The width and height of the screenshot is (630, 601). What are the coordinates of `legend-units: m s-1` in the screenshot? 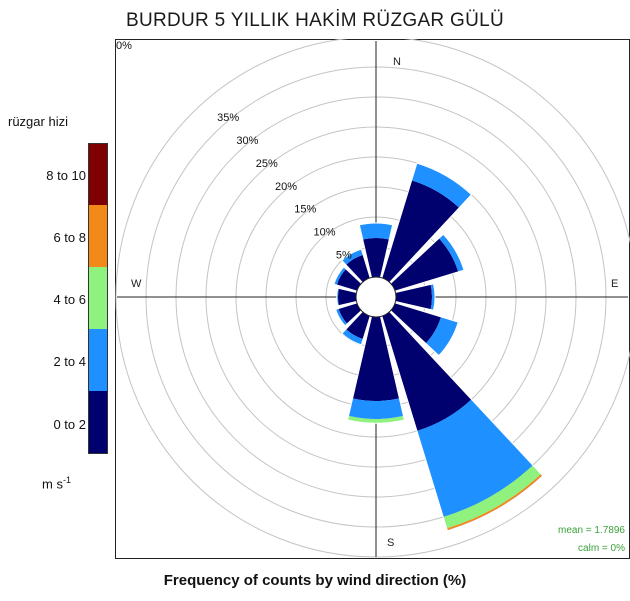 It's located at (56, 483).